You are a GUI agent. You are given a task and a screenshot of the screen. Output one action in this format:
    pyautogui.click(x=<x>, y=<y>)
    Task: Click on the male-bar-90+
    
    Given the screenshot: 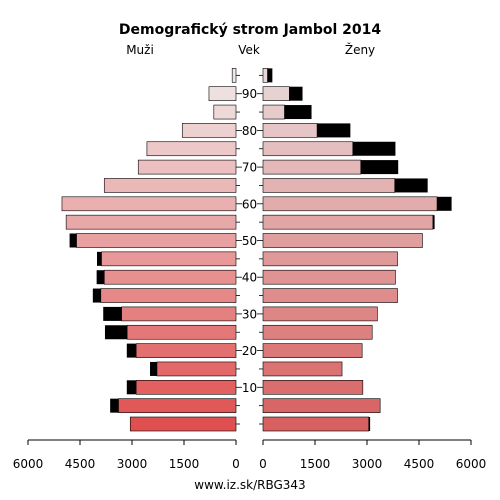 What is the action you would take?
    pyautogui.click(x=222, y=93)
    